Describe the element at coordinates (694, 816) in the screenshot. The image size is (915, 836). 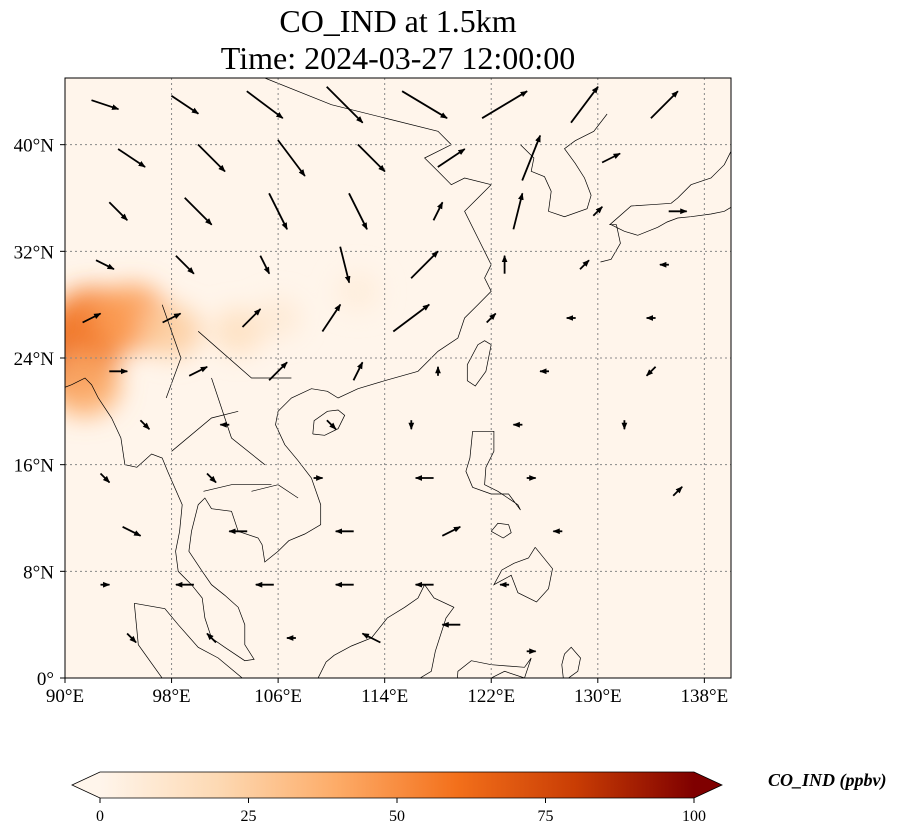
I see `colorbar-tick-label: 100` at that location.